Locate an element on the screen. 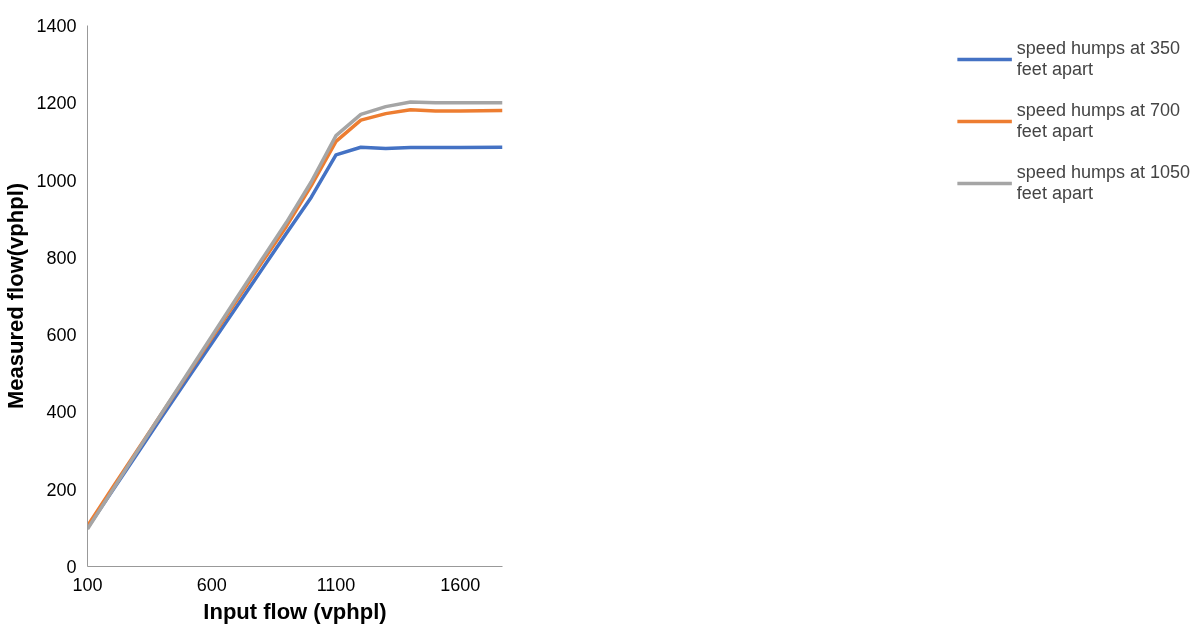  y-tick-label: 400 is located at coordinates (61, 412).